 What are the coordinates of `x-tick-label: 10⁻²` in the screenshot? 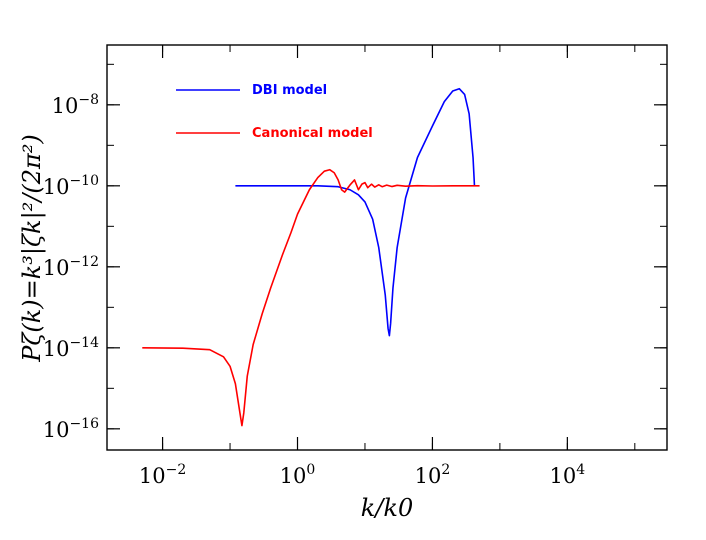 It's located at (162, 475).